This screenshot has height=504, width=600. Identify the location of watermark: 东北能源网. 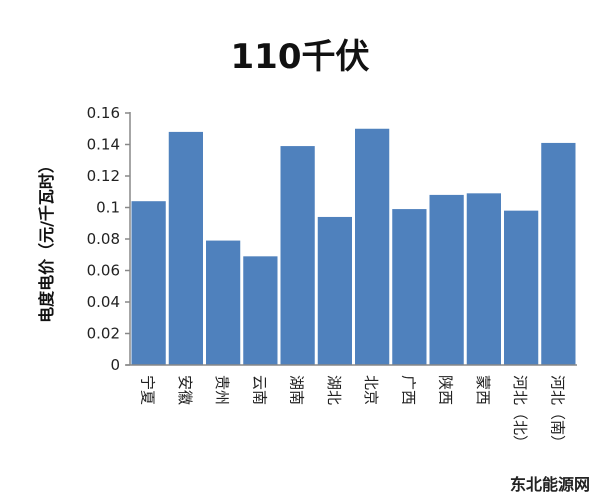
(550, 484).